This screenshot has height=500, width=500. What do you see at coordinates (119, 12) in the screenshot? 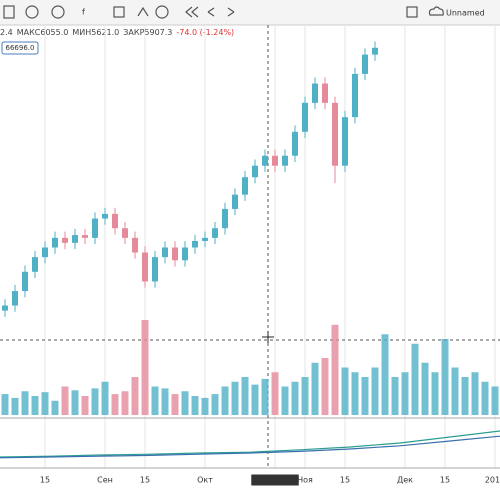
I see `icon-bars` at bounding box center [119, 12].